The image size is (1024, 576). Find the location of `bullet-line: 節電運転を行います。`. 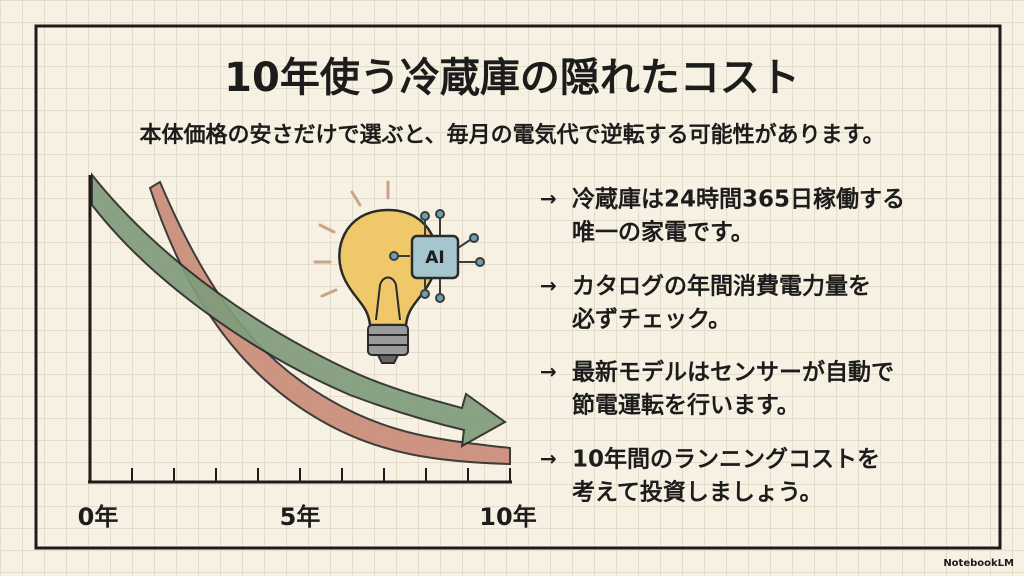

bullet-line: 節電運転を行います。 is located at coordinates (686, 405).